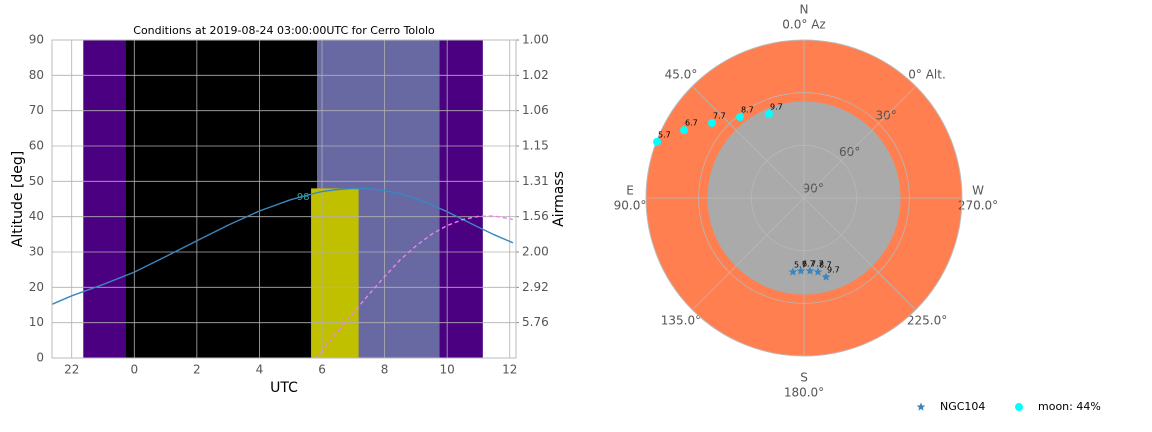 The width and height of the screenshot is (1152, 432). I want to click on y2-tick-label: 1.31, so click(535, 181).